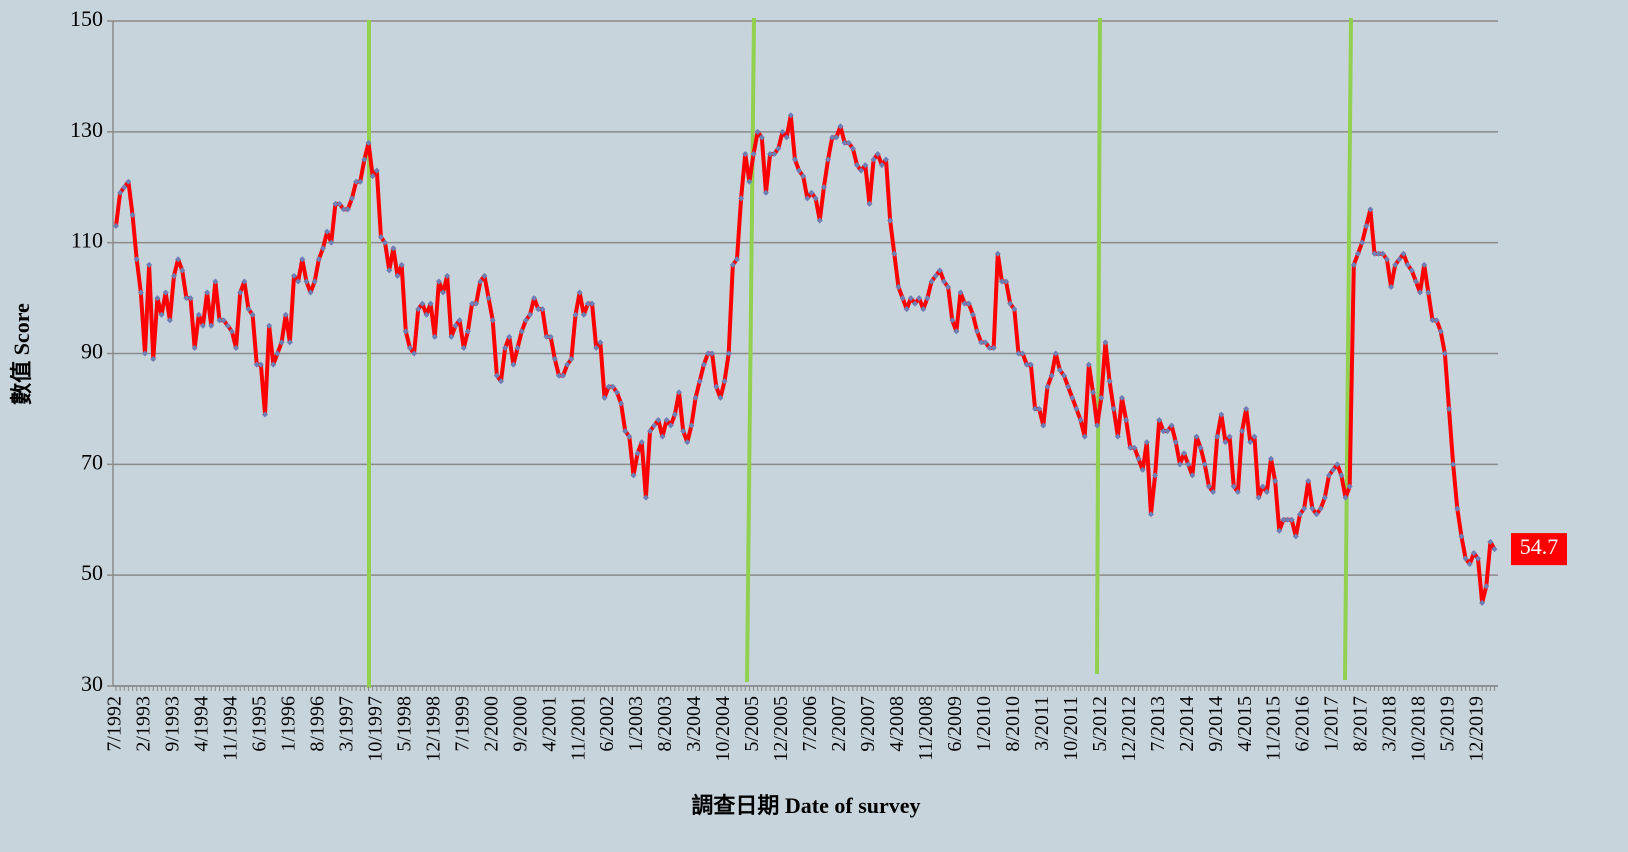  What do you see at coordinates (984, 724) in the screenshot?
I see `x-tick-label: 1/2010` at bounding box center [984, 724].